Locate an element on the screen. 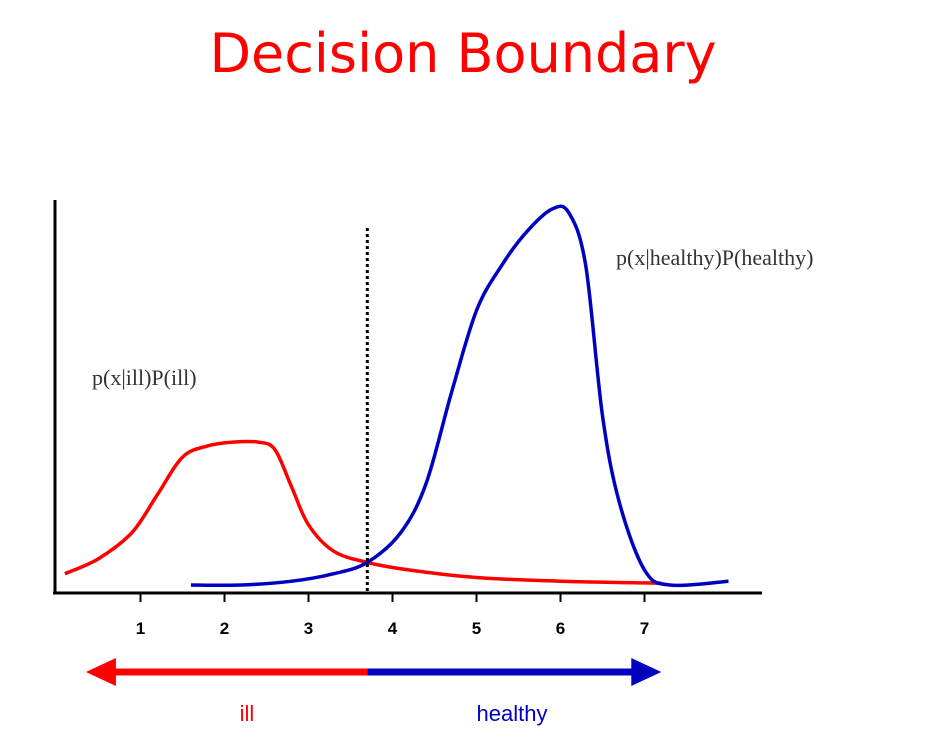  arrow-healthy-head is located at coordinates (646, 672).